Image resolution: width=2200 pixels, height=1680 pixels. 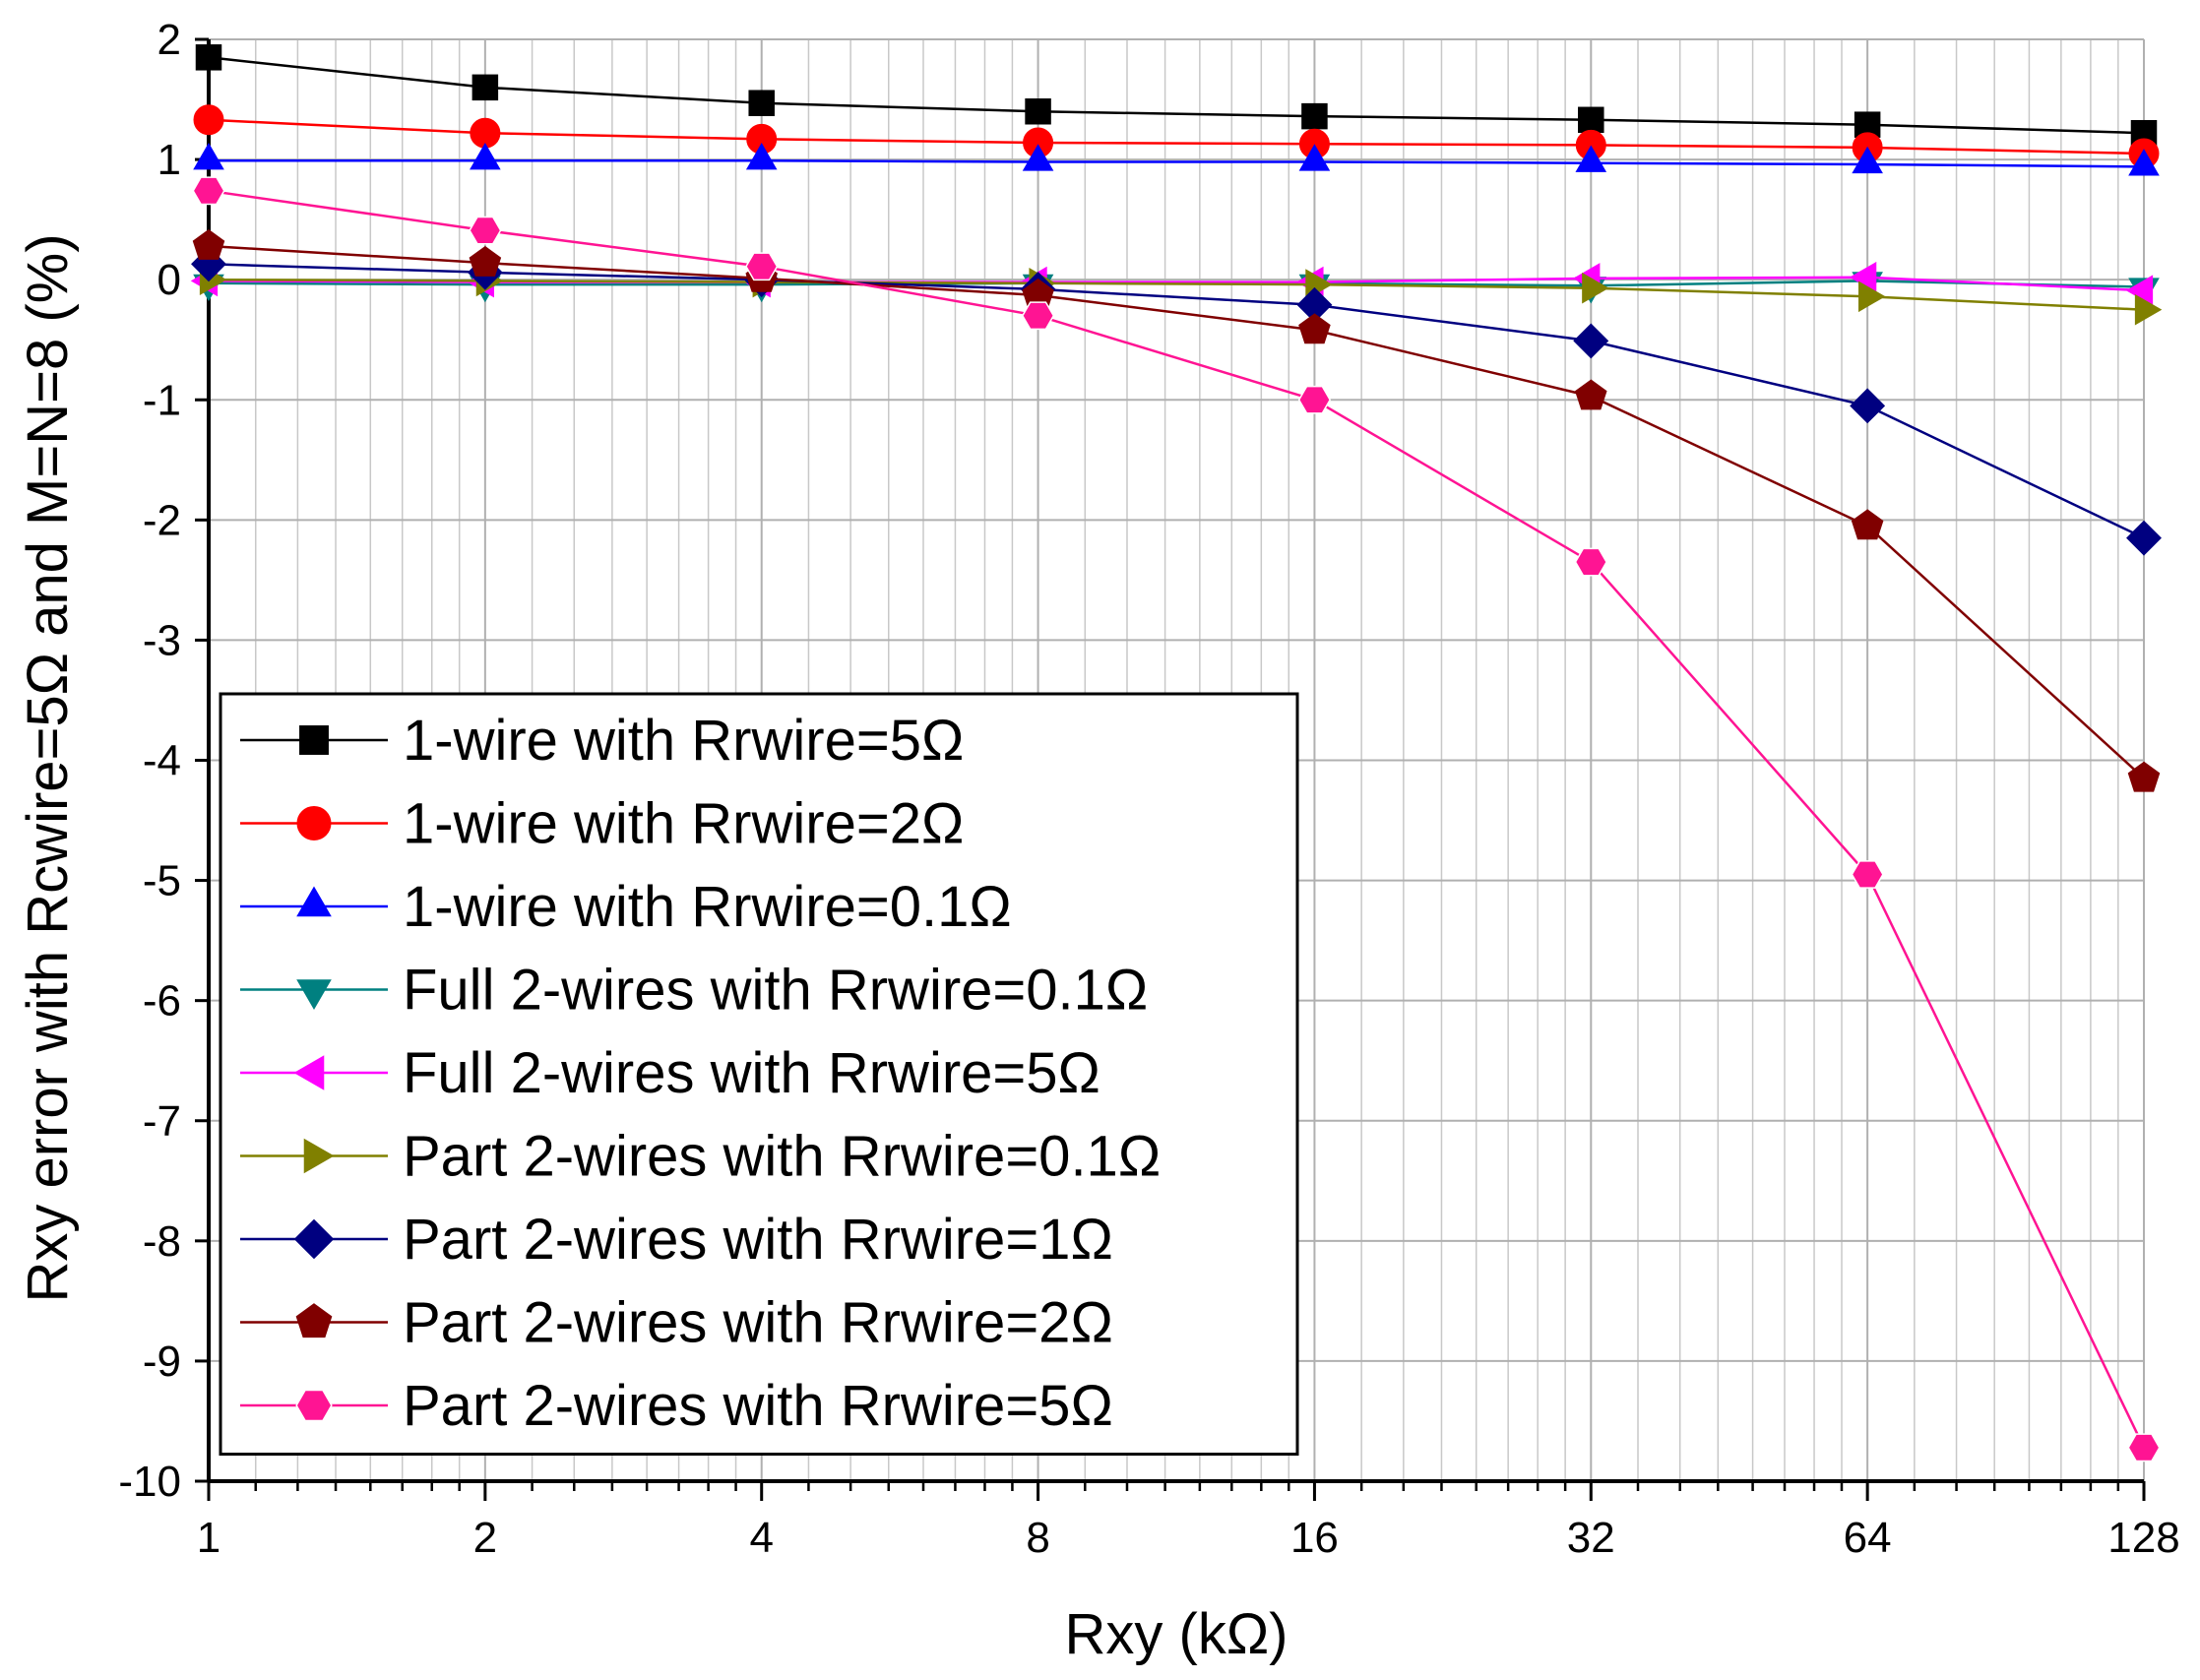 I want to click on y-tick-label: -9, so click(x=162, y=1362).